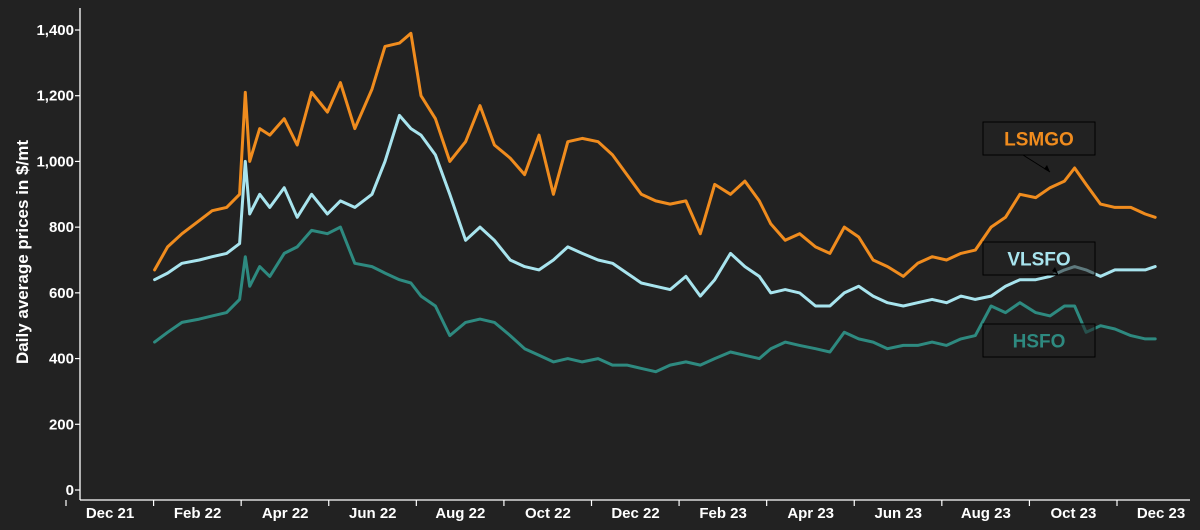 The width and height of the screenshot is (1200, 530). Describe the element at coordinates (61, 359) in the screenshot. I see `y-tick-label: 400` at that location.